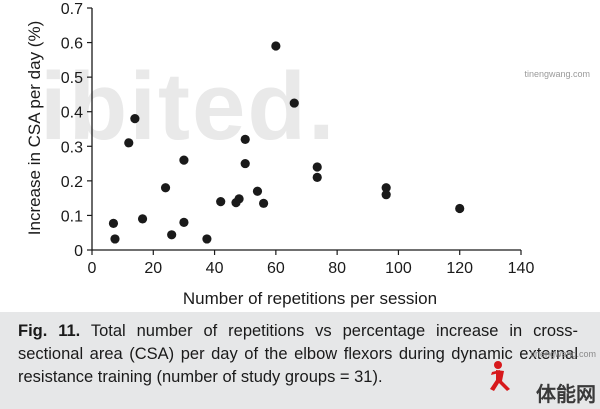 The height and width of the screenshot is (409, 600). What do you see at coordinates (78, 251) in the screenshot?
I see `y-tick-label: 0` at bounding box center [78, 251].